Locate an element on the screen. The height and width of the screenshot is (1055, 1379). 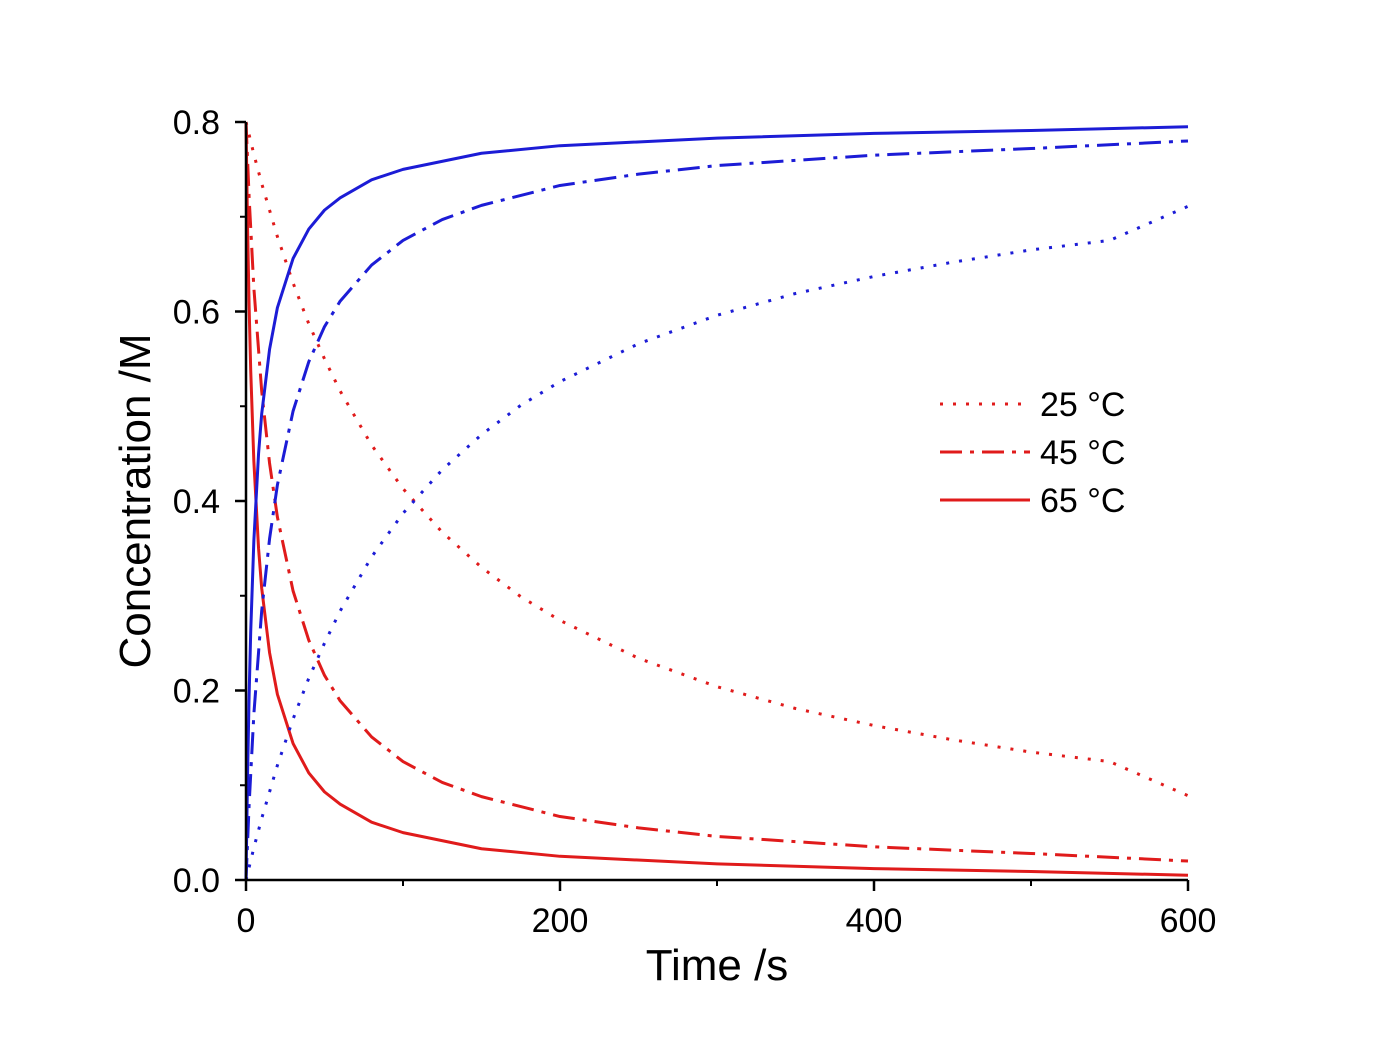
legend-label: 45 °C is located at coordinates (1082, 453).